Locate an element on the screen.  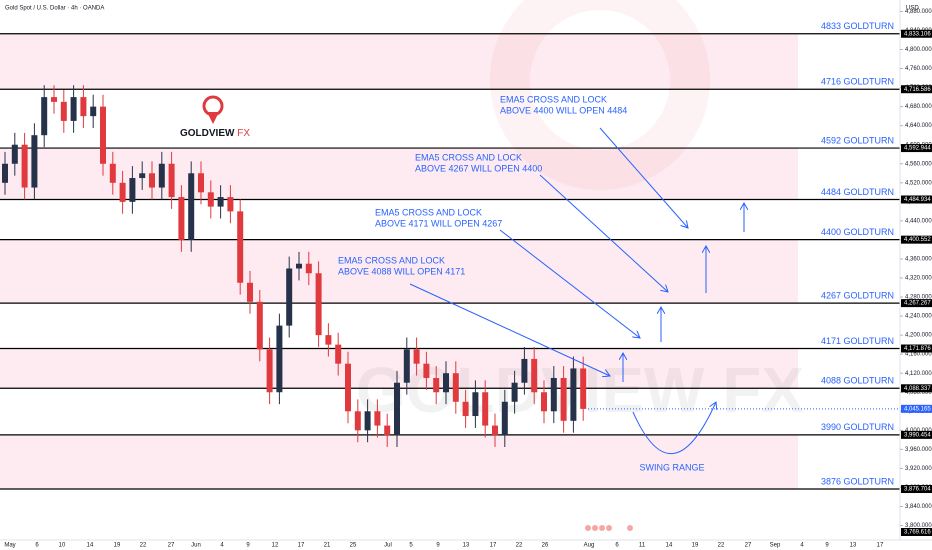
annotation-line: ABOVE 4088 WILL OPEN 4171 is located at coordinates (401, 271).